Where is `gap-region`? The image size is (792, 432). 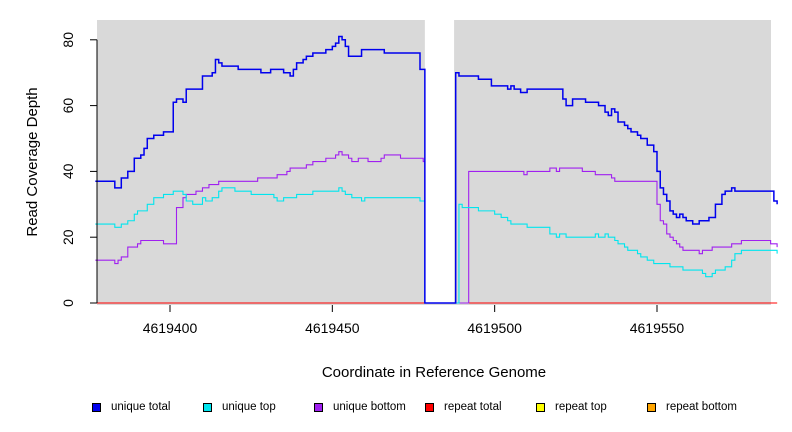 gap-region is located at coordinates (439, 161).